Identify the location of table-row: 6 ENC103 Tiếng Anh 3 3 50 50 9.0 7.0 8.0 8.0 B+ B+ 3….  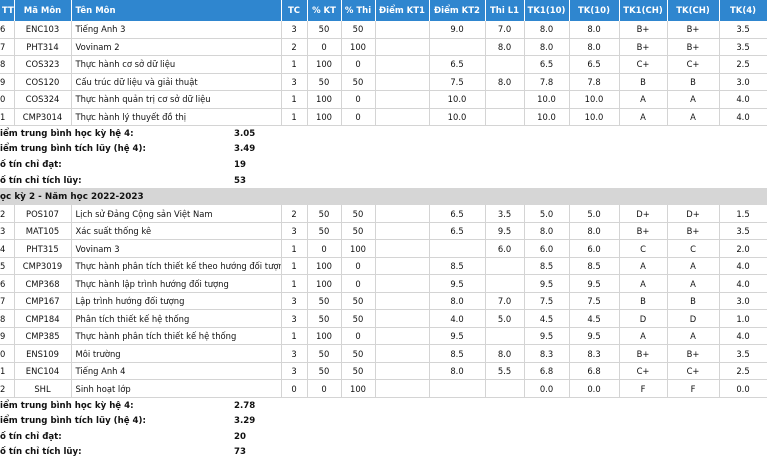
(383, 30).